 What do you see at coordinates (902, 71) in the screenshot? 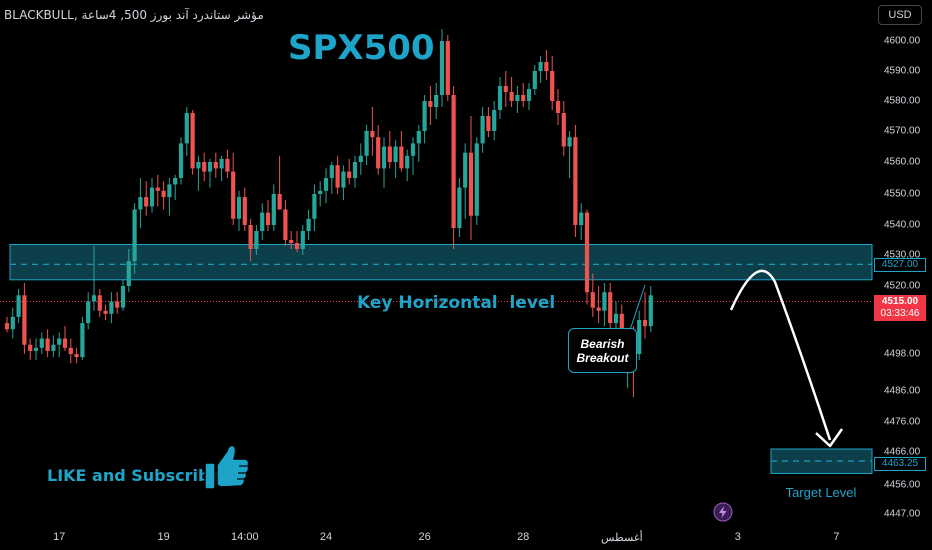
I see `price-tick-label: 4590.00` at bounding box center [902, 71].